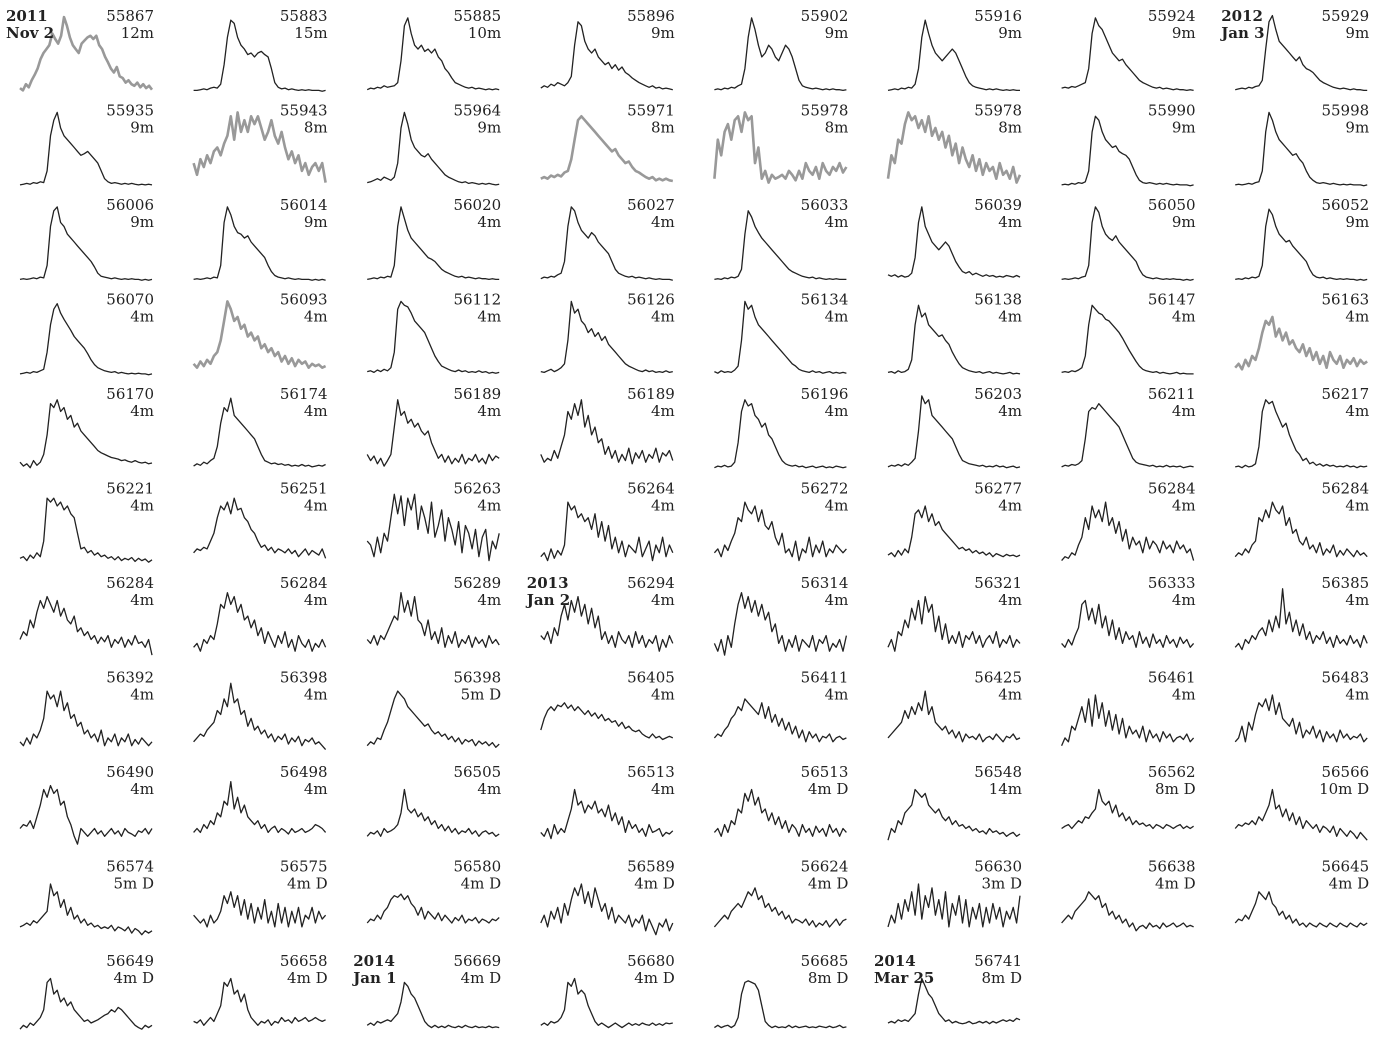  What do you see at coordinates (304, 867) in the screenshot?
I see `panel-id-label: 56575` at bounding box center [304, 867].